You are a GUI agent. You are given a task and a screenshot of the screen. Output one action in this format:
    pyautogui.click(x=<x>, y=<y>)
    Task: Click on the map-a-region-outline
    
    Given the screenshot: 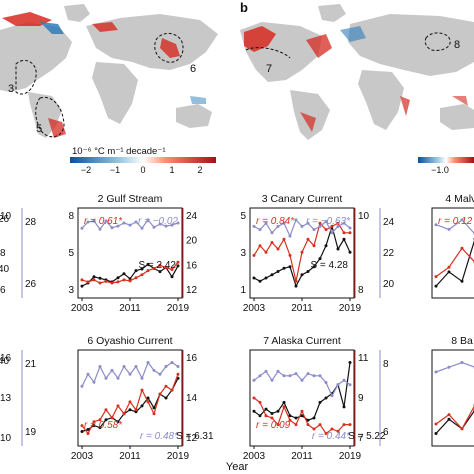 What is the action you would take?
    pyautogui.click(x=26, y=77)
    